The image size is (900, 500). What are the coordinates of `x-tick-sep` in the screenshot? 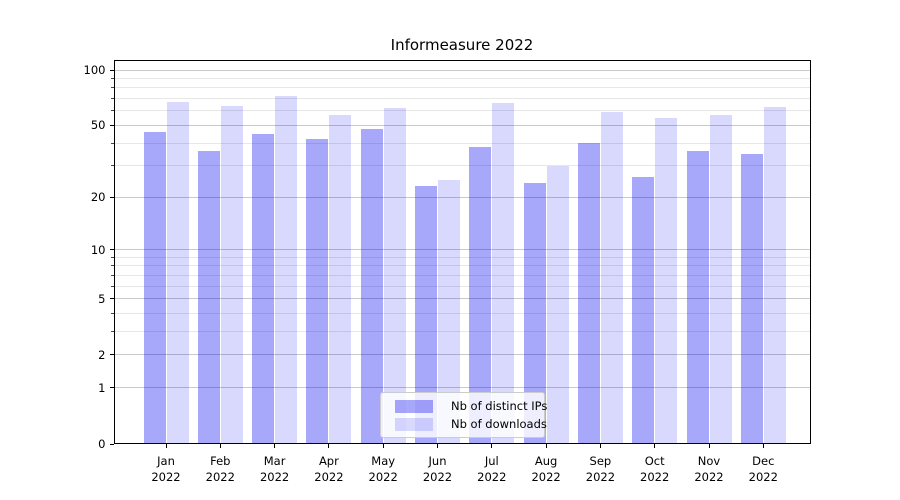 It's located at (600, 446).